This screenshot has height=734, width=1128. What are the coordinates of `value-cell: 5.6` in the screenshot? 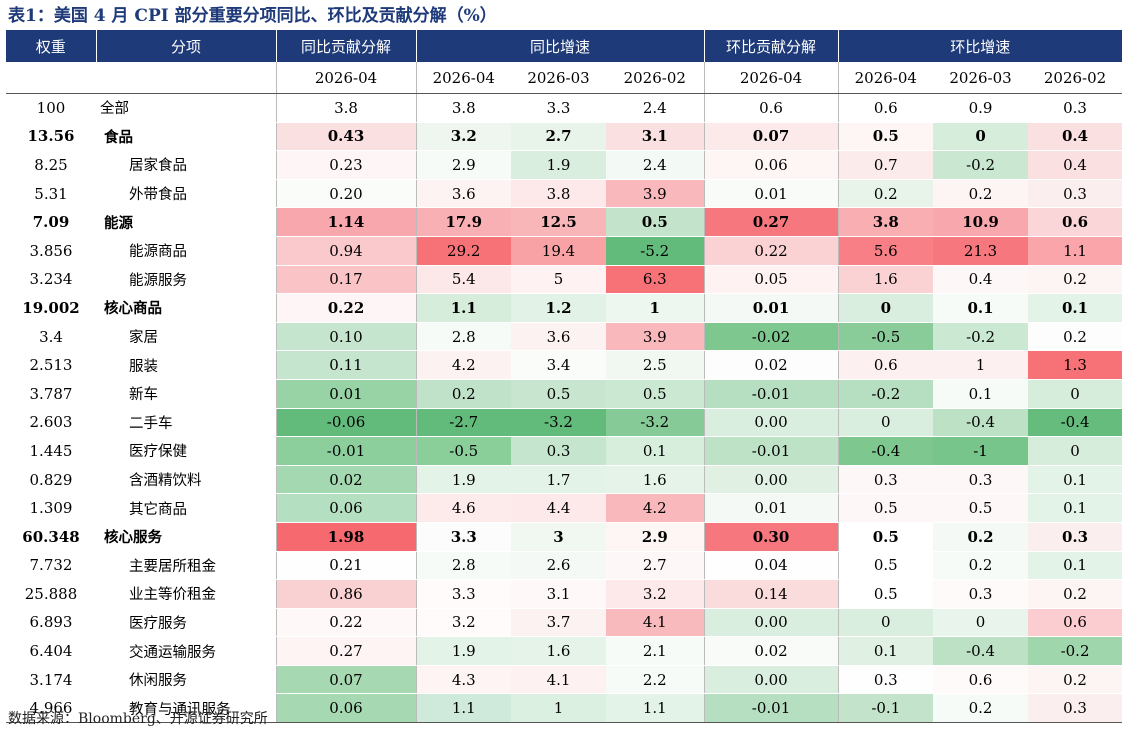 It's located at (886, 251).